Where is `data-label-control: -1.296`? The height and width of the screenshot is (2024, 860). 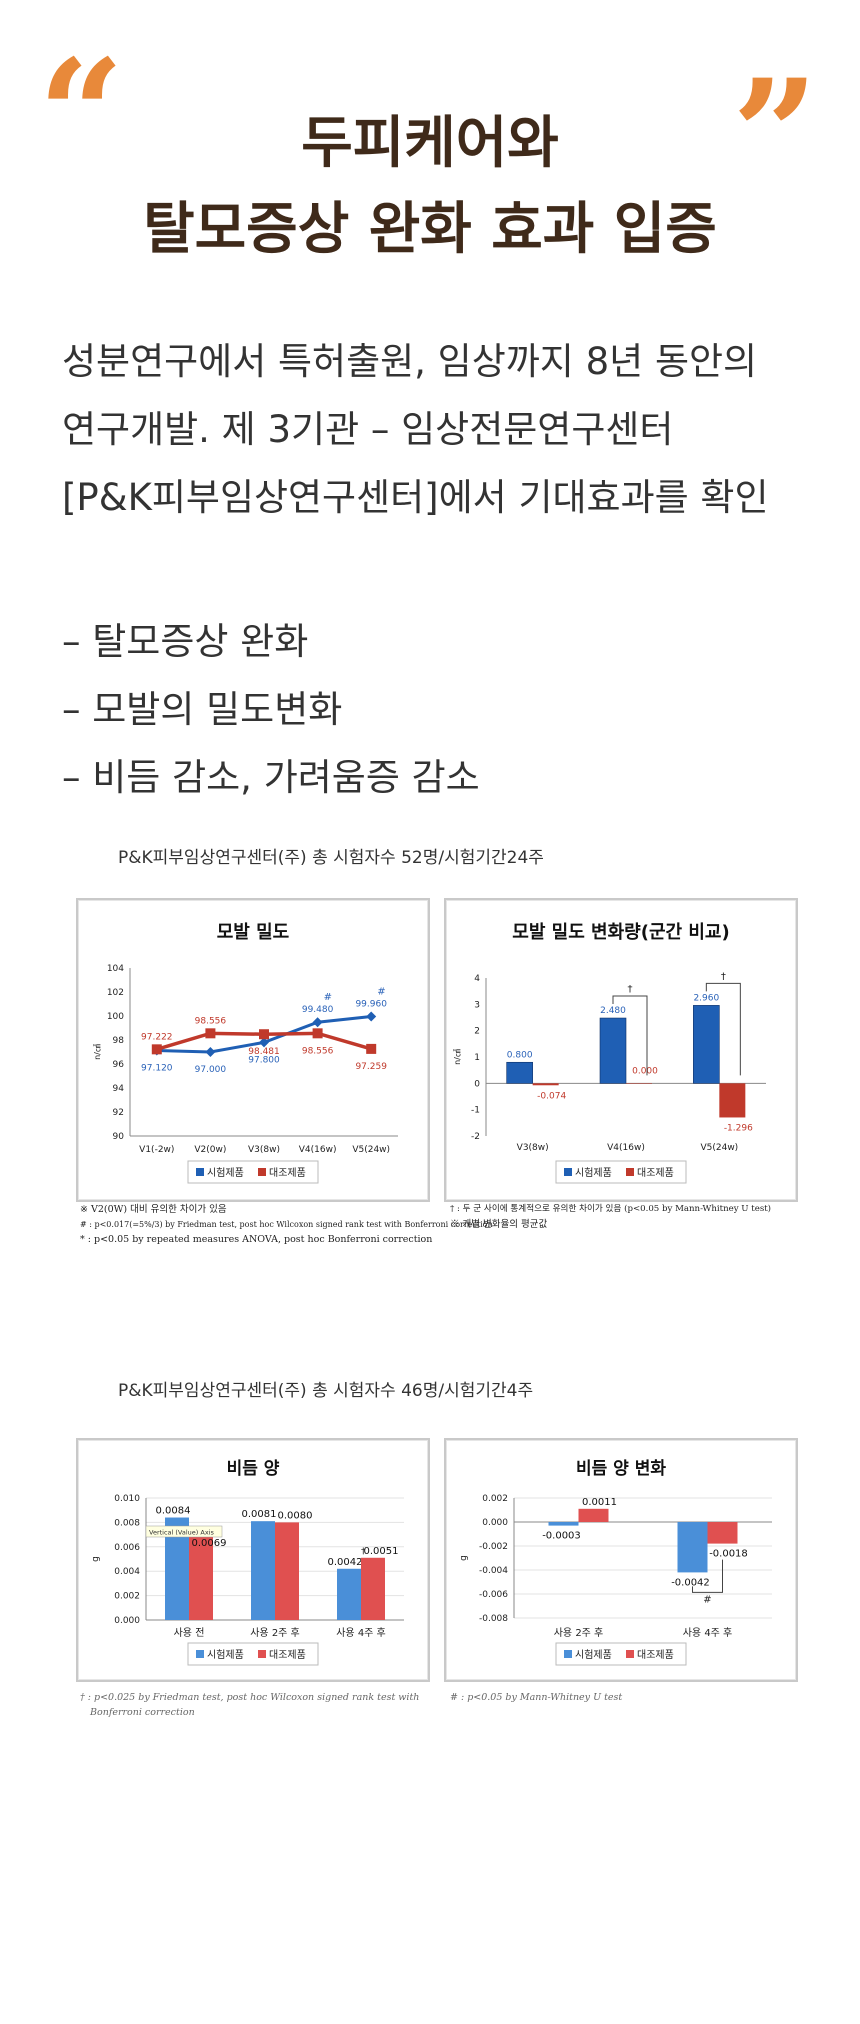 data-label-control: -1.296 is located at coordinates (738, 1128).